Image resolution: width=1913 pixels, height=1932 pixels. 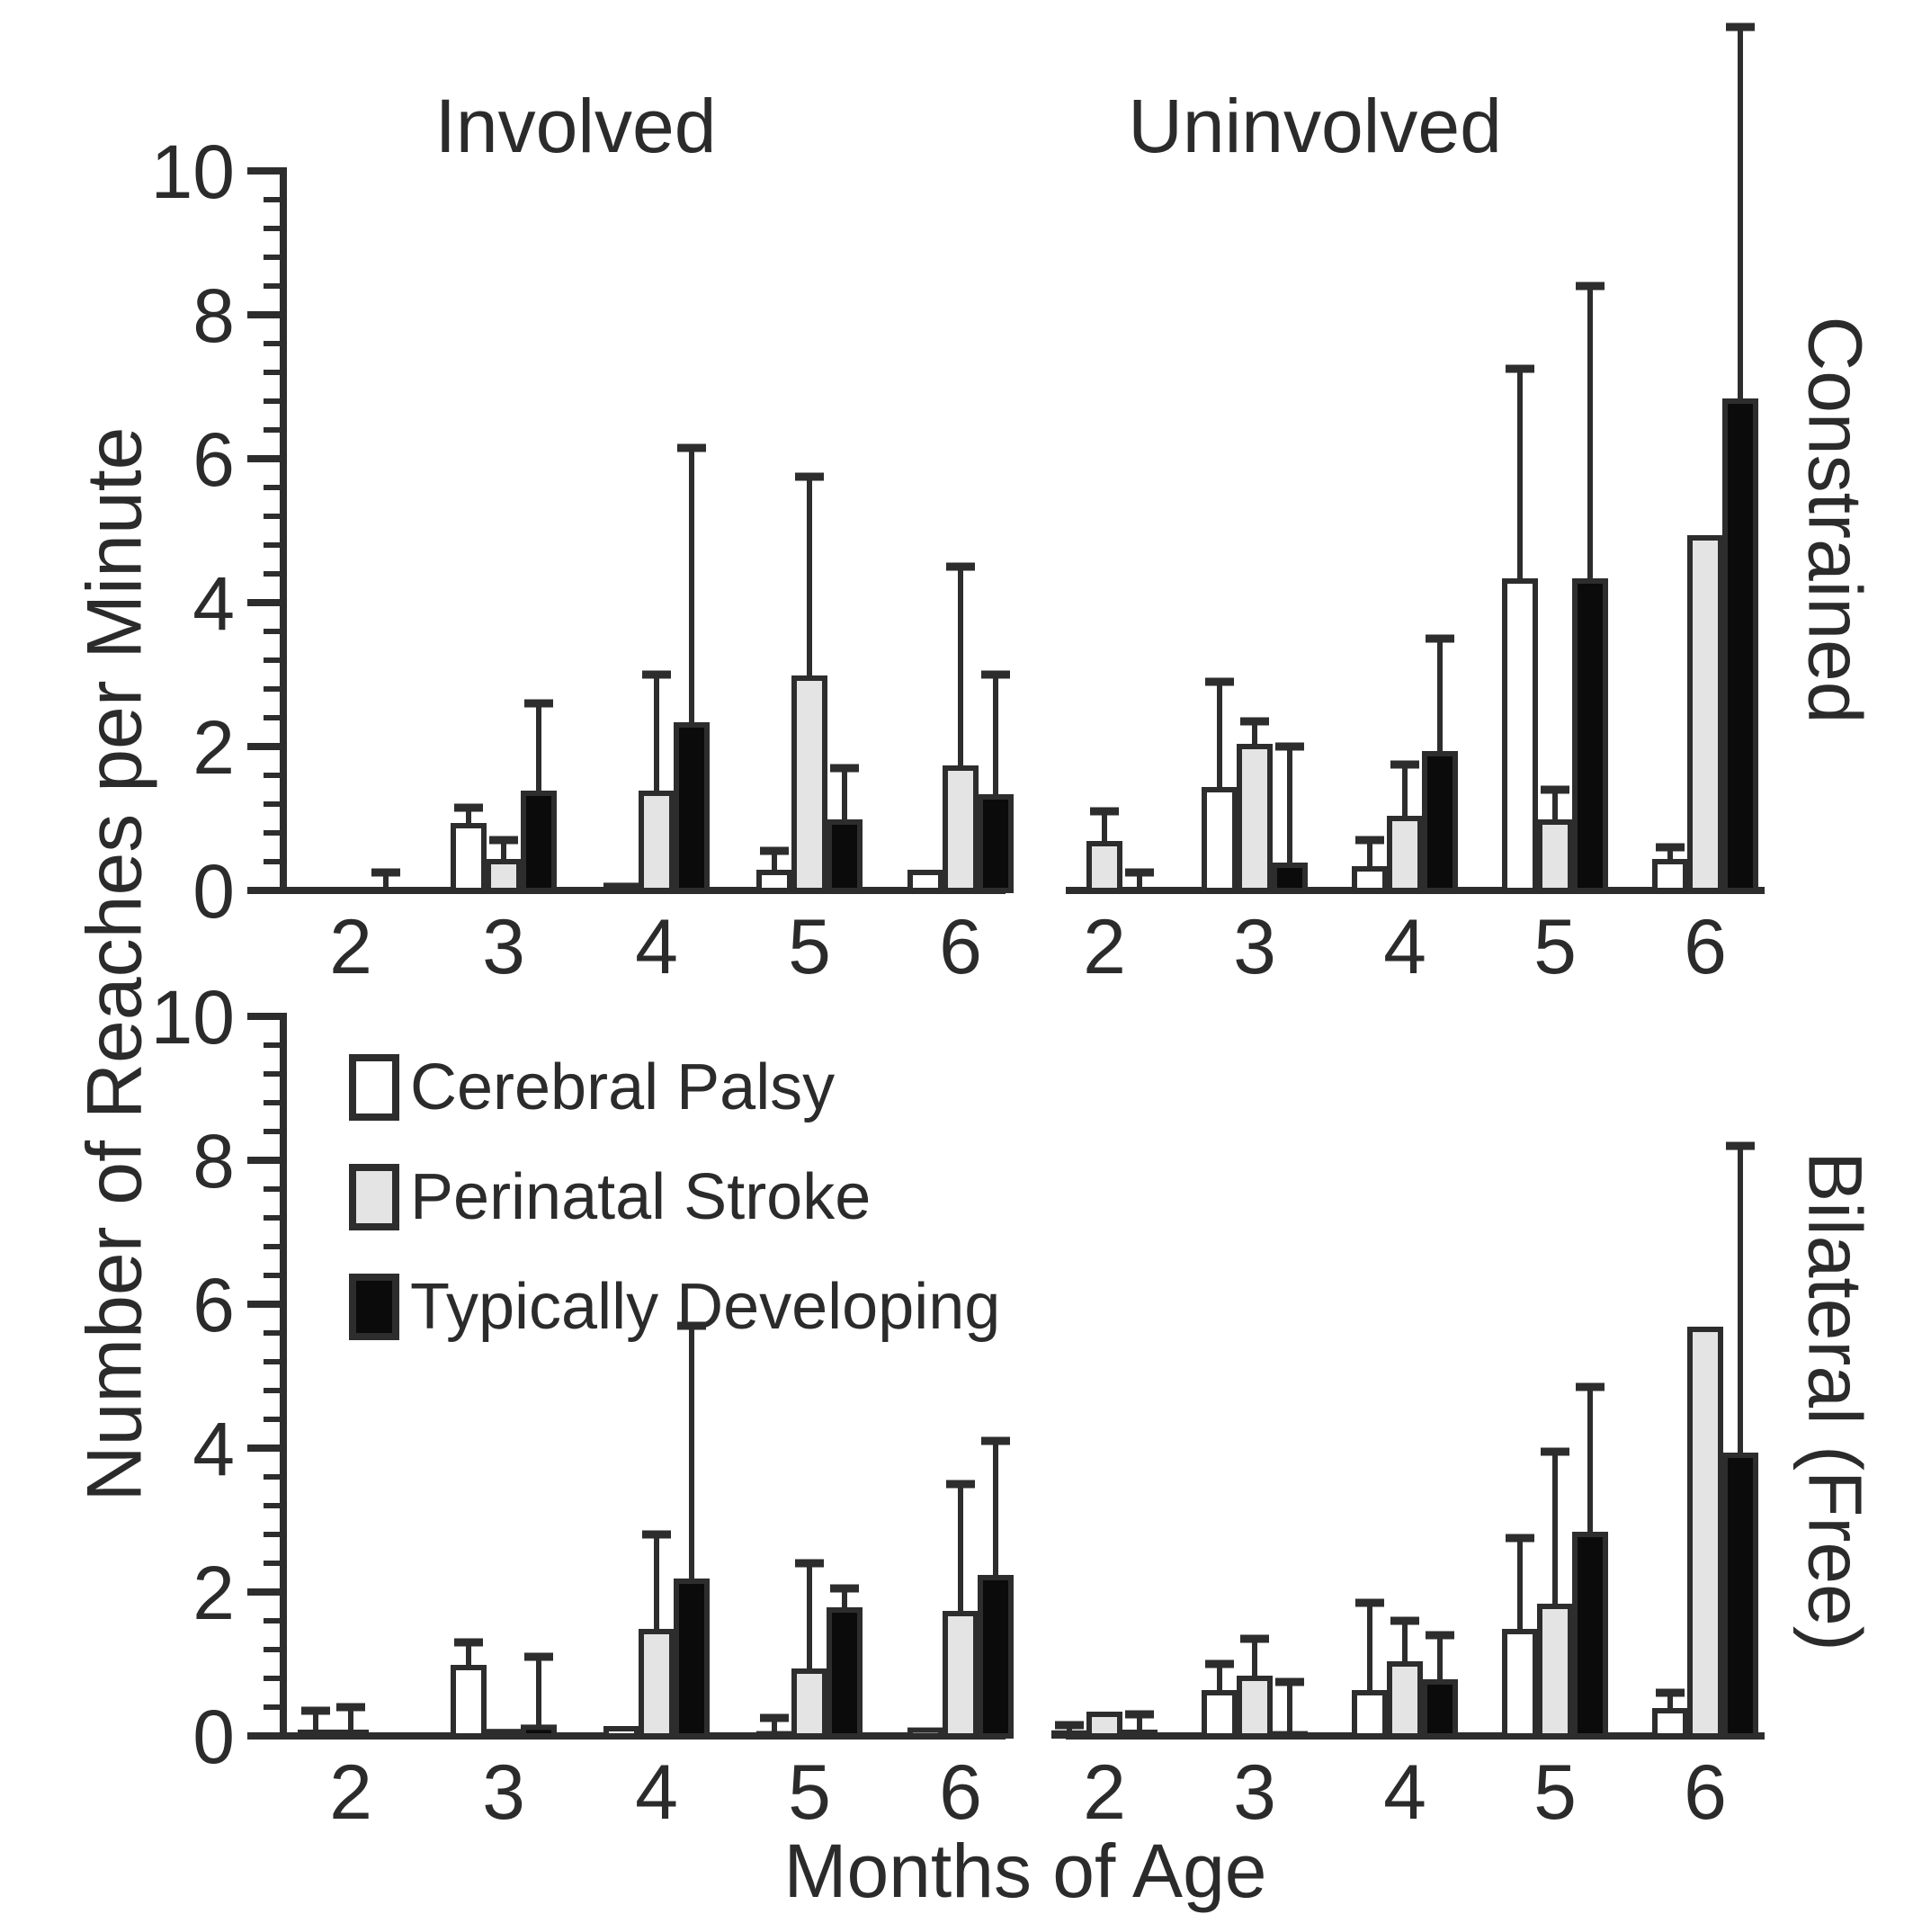 I want to click on panel-title-uninvolved: Uninvolved, so click(x=1315, y=126).